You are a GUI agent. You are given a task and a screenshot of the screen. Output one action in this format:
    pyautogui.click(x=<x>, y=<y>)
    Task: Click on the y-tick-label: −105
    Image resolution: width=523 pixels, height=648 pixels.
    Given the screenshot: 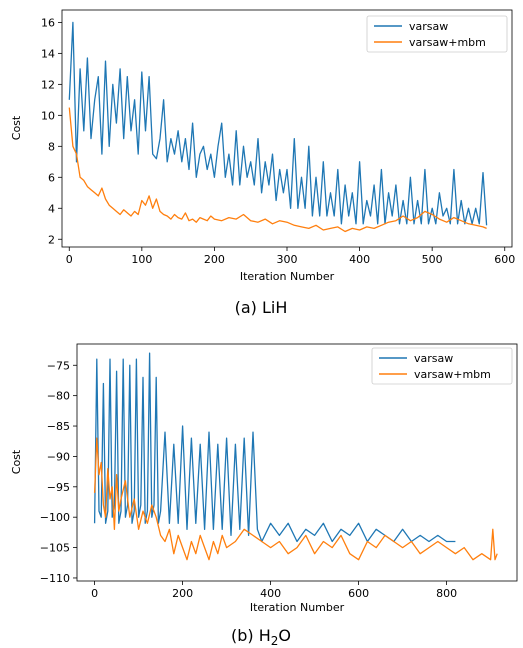 What is the action you would take?
    pyautogui.click(x=55, y=548)
    